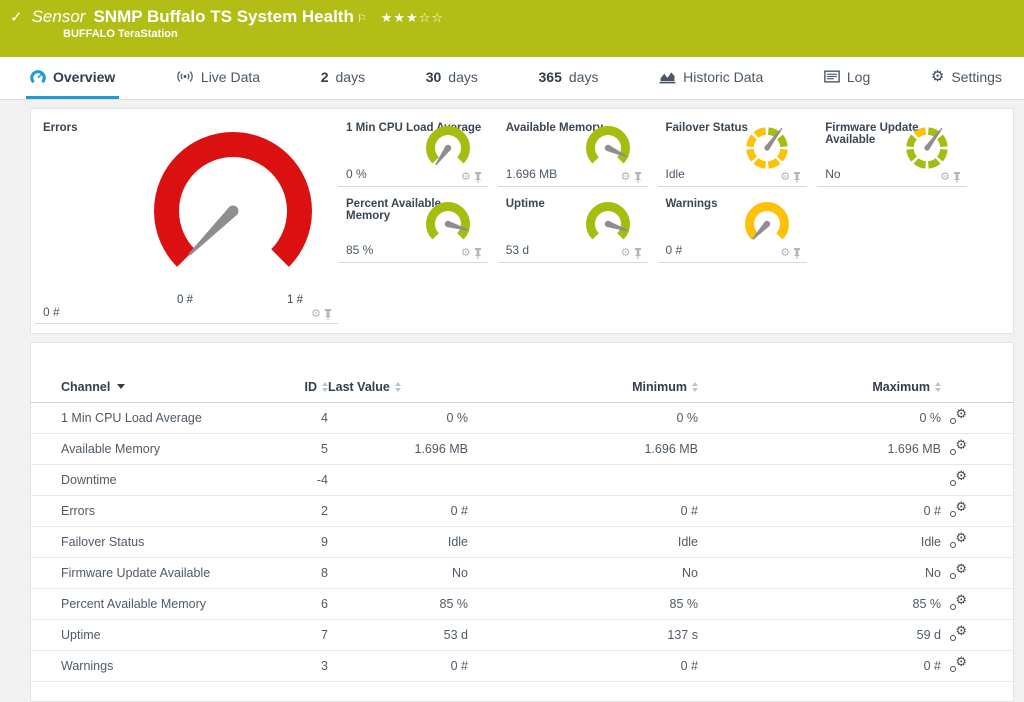  What do you see at coordinates (927, 604) in the screenshot?
I see `channel-maximum: 85 %` at bounding box center [927, 604].